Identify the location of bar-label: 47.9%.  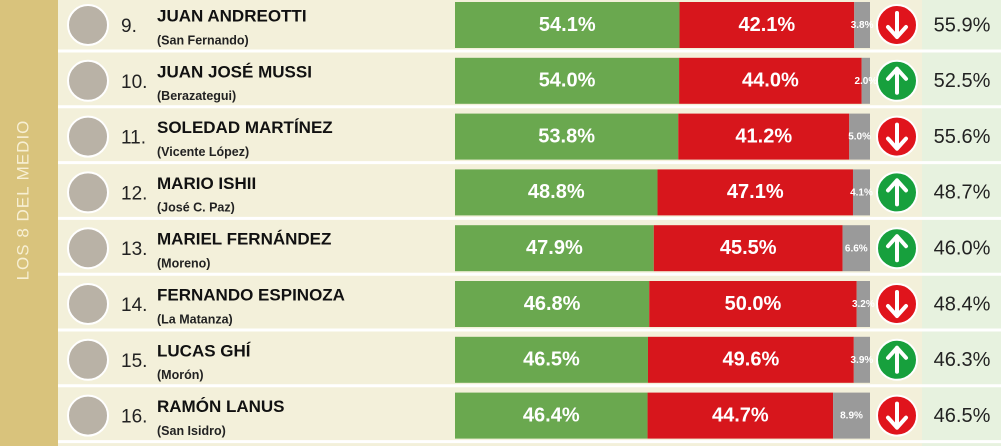
(554, 248).